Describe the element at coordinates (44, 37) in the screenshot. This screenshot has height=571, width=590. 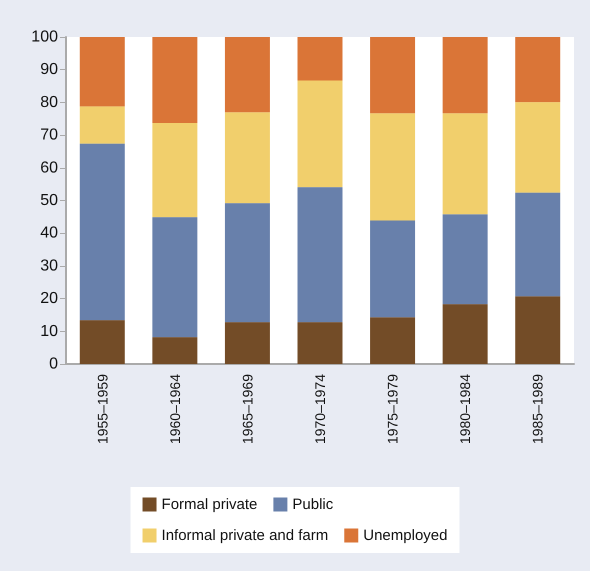
I see `y-tick-label: 100` at that location.